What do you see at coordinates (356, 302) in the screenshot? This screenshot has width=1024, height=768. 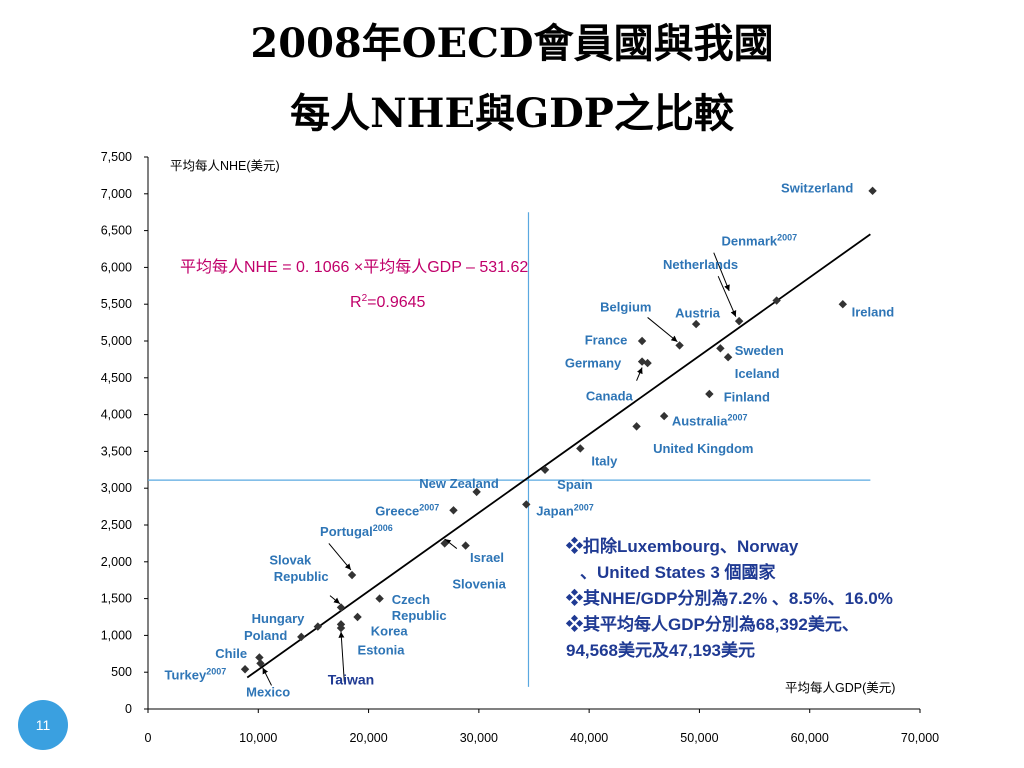 I see `r-squared-base: R` at bounding box center [356, 302].